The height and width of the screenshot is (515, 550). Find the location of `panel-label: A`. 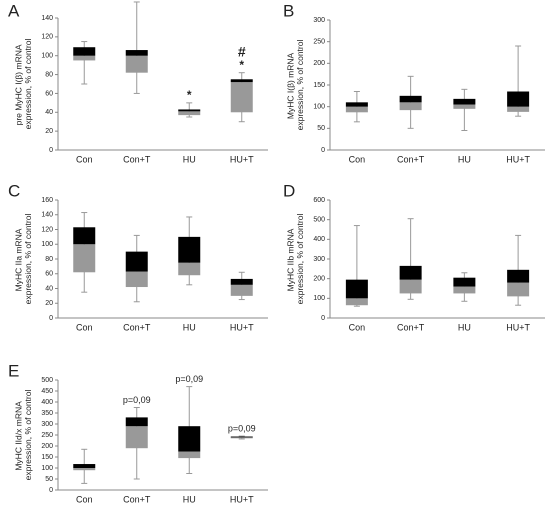

panel-label: A is located at coordinates (14, 10).